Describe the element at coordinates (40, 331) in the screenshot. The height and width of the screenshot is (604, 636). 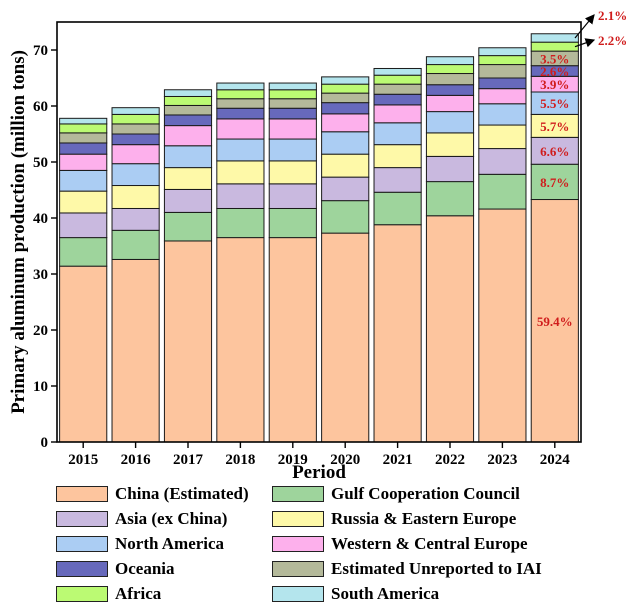
I see `y-tick-label: 20` at that location.